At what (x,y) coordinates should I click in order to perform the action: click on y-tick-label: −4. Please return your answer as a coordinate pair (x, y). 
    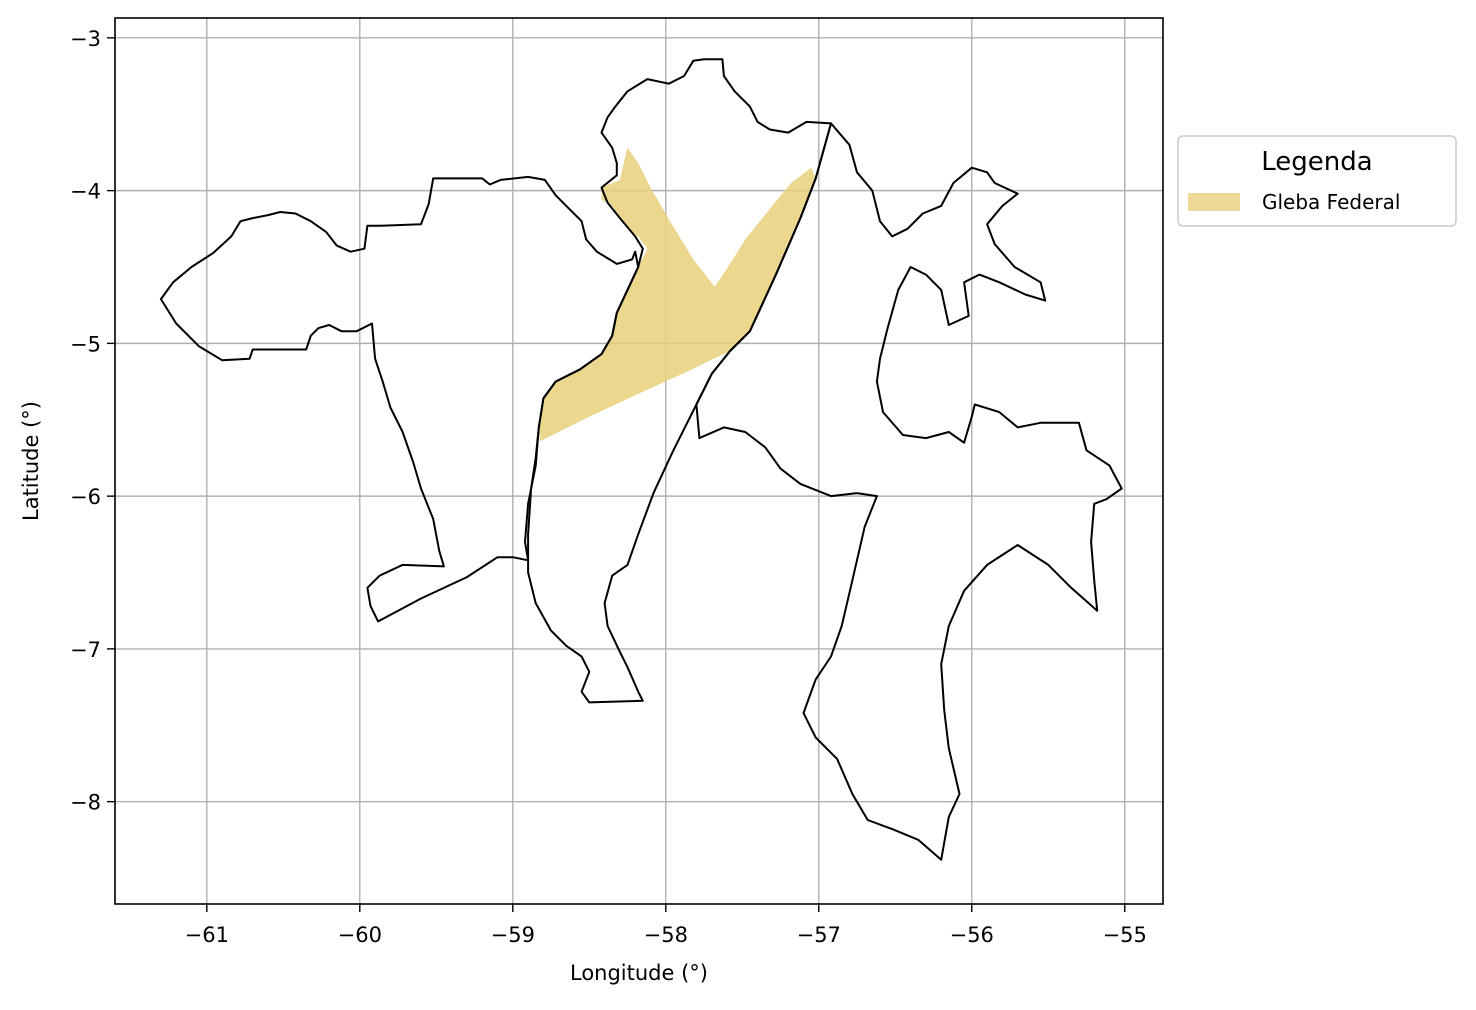
    Looking at the image, I should click on (85, 192).